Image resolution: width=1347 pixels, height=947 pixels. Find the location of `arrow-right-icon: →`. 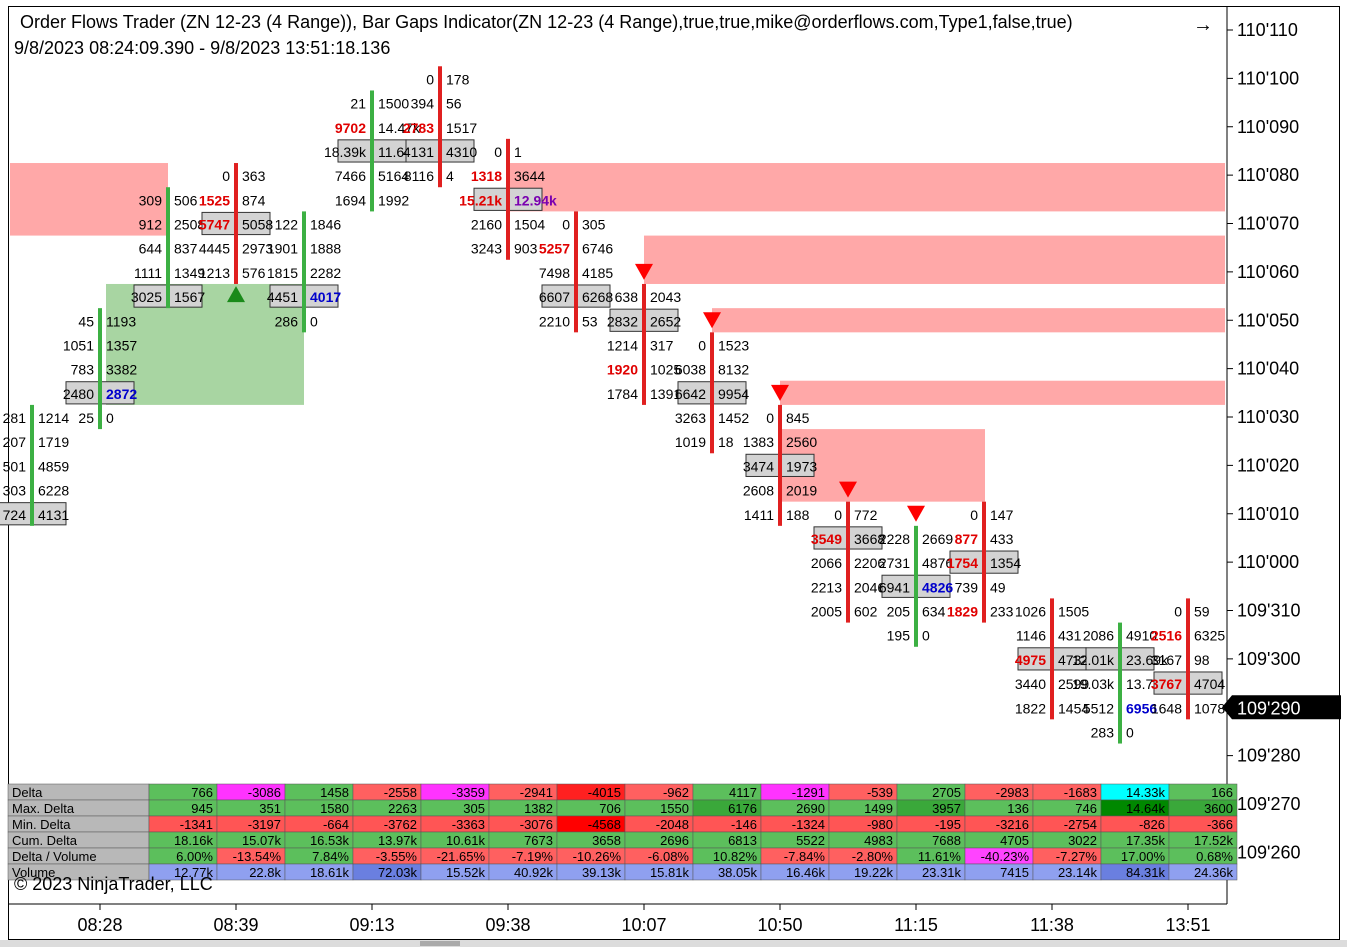

arrow-right-icon: → is located at coordinates (1203, 25).